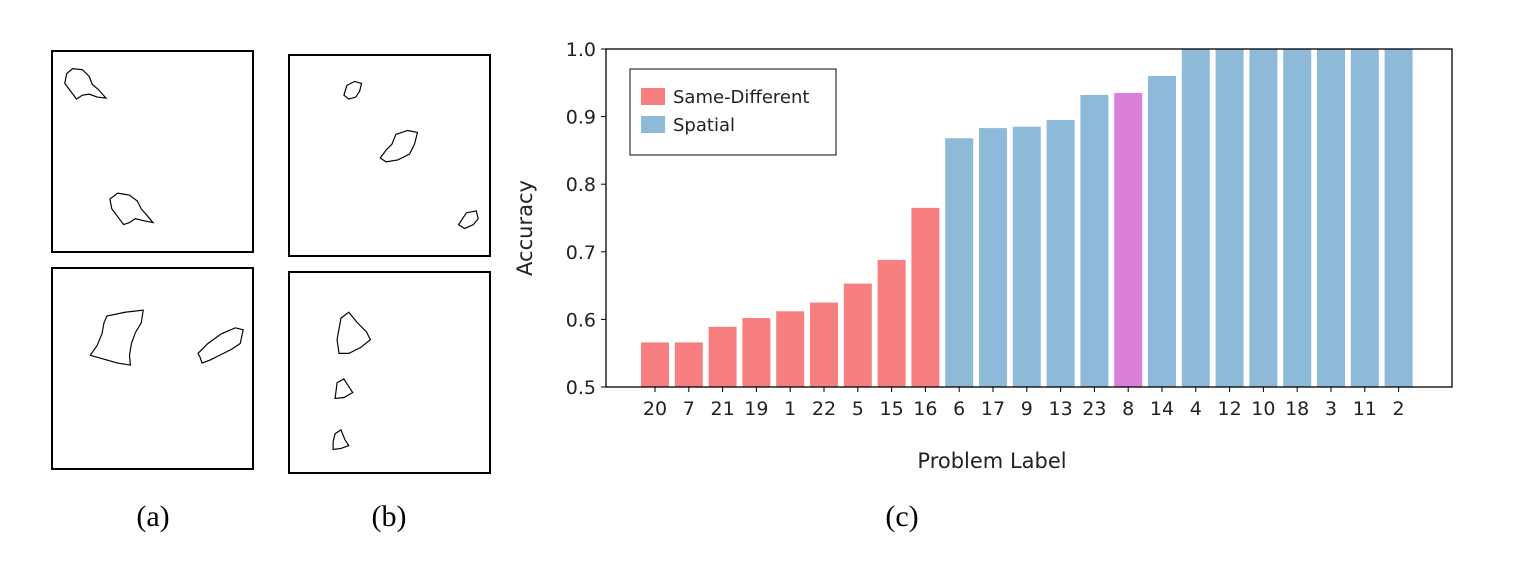 Image resolution: width=1514 pixels, height=572 pixels. Describe the element at coordinates (1196, 409) in the screenshot. I see `x-tick-label: 4` at that location.